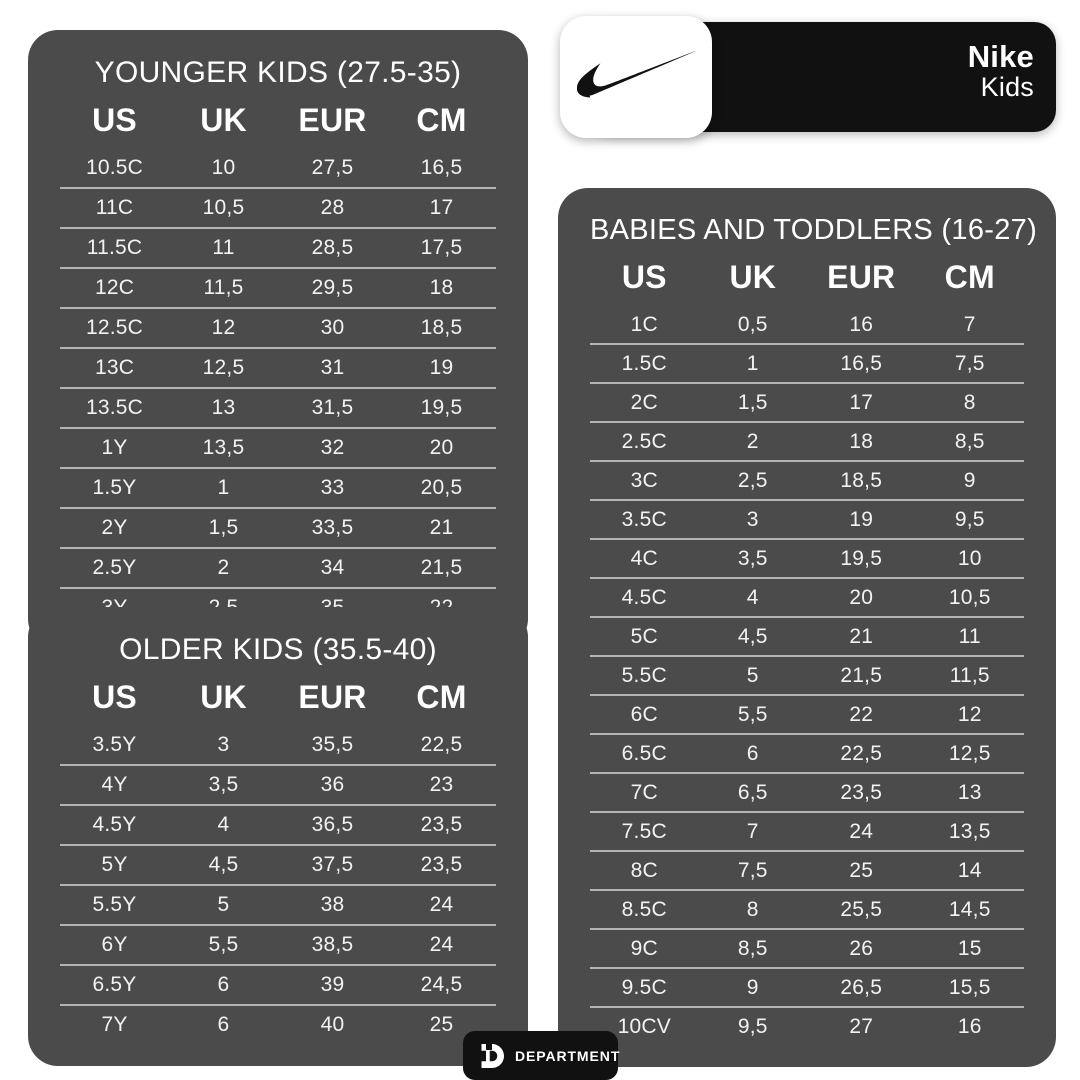 This screenshot has width=1080, height=1080. I want to click on cell-us: 11C, so click(114, 208).